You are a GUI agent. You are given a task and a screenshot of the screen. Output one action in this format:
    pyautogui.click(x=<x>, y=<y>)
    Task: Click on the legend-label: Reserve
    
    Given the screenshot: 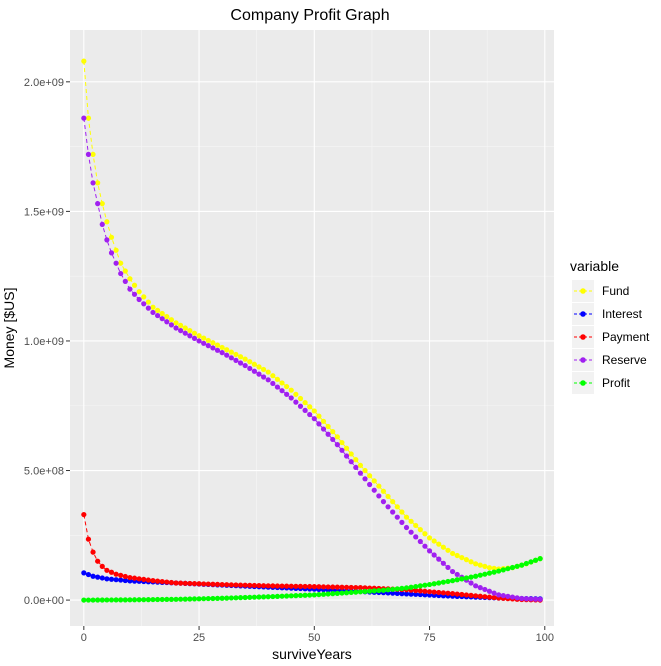 What is the action you would take?
    pyautogui.click(x=624, y=360)
    